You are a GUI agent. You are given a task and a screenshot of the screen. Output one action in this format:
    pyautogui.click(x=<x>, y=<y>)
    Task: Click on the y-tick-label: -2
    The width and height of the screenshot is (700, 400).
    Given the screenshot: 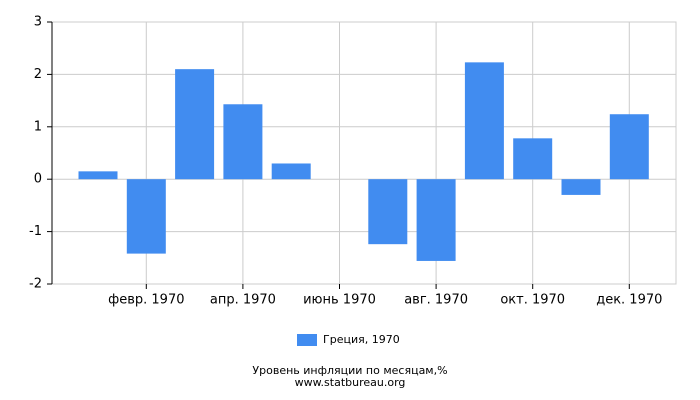 What is the action you would take?
    pyautogui.click(x=35, y=284)
    